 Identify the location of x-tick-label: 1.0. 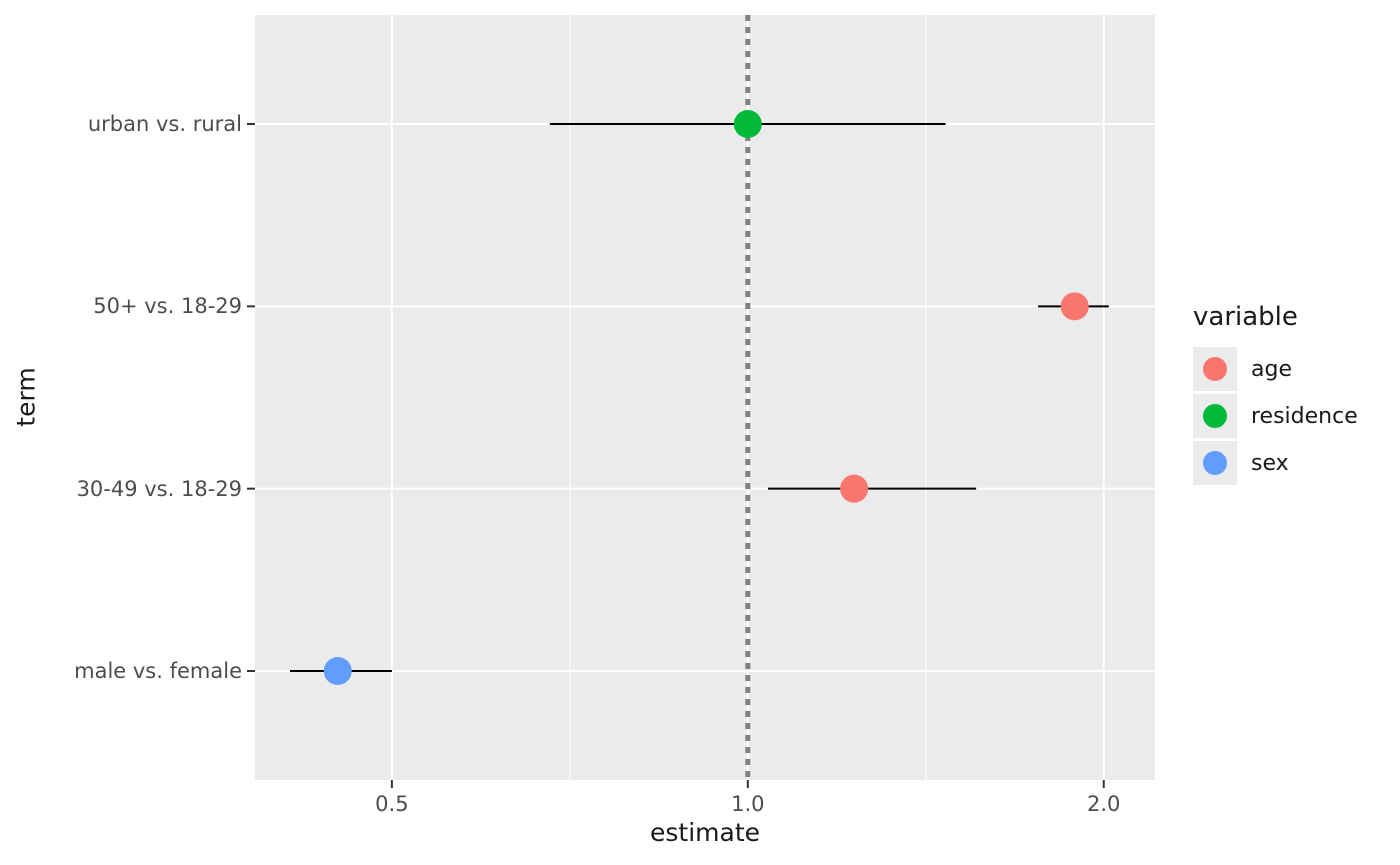
(748, 804).